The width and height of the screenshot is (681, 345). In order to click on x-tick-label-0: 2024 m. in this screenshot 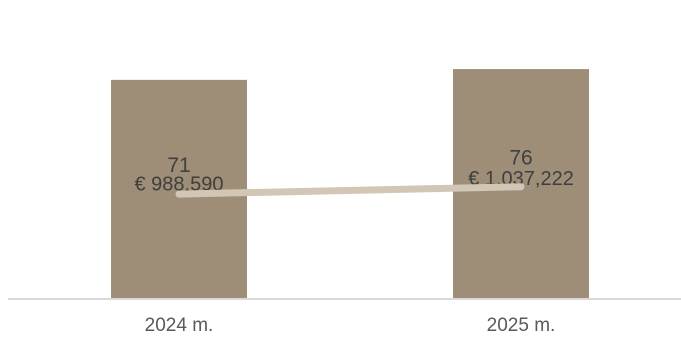, I will do `click(179, 325)`.